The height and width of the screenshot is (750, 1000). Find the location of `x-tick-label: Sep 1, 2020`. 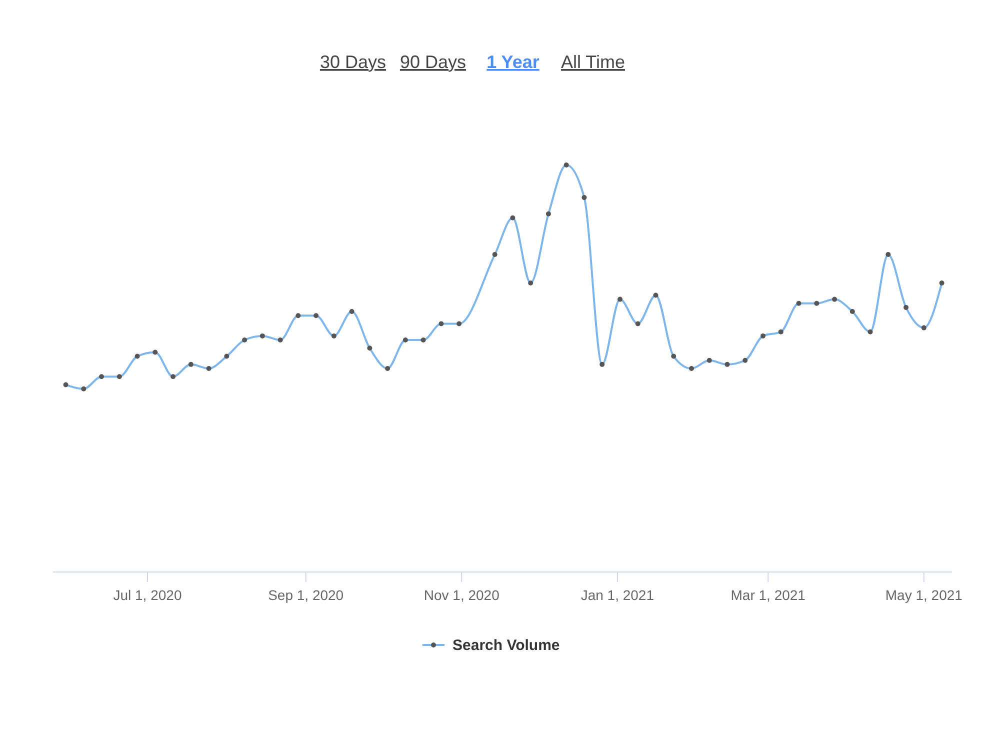

x-tick-label: Sep 1, 2020 is located at coordinates (306, 595).